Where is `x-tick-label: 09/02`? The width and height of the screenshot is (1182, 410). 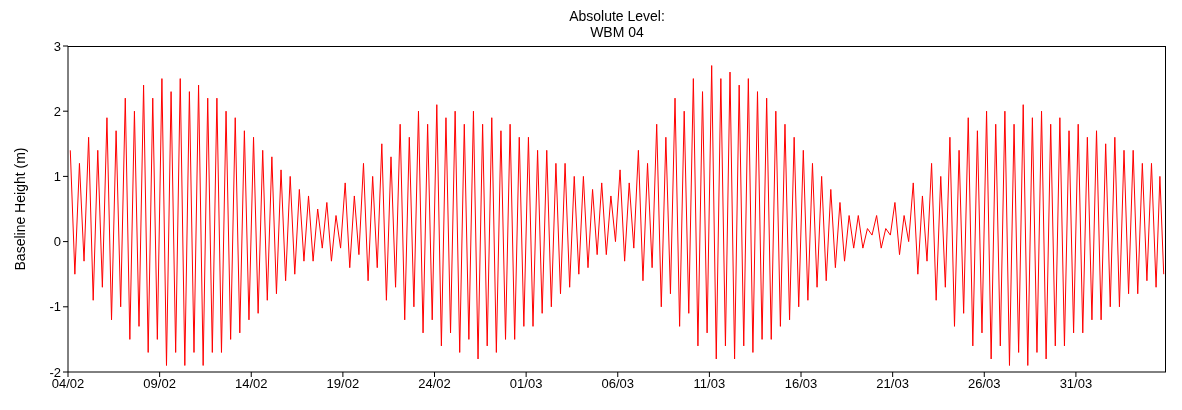
x-tick-label: 09/02 is located at coordinates (159, 384).